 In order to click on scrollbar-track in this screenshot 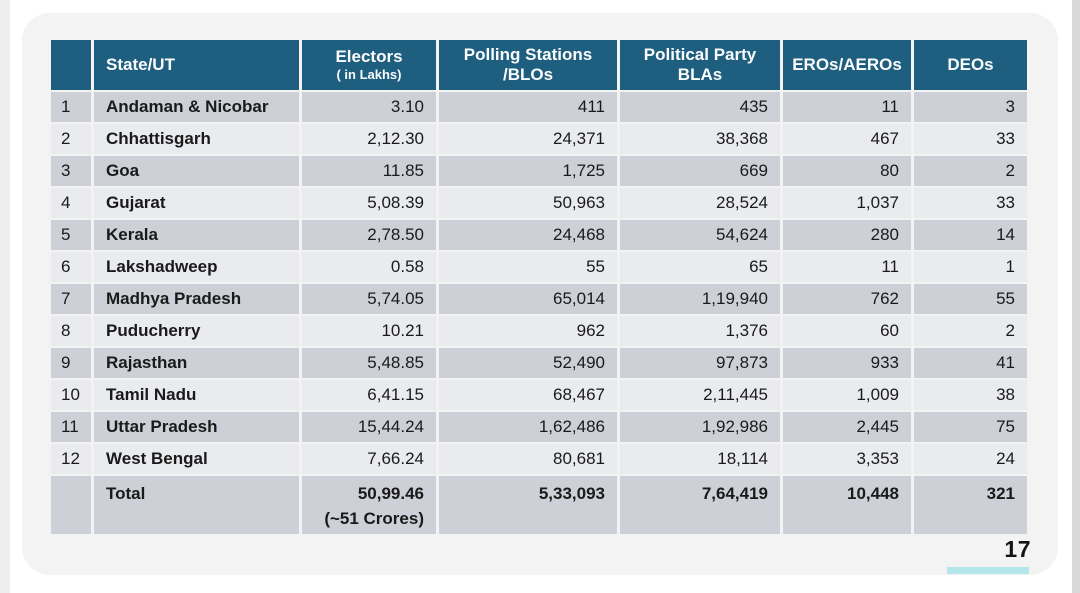, I will do `click(1076, 296)`.